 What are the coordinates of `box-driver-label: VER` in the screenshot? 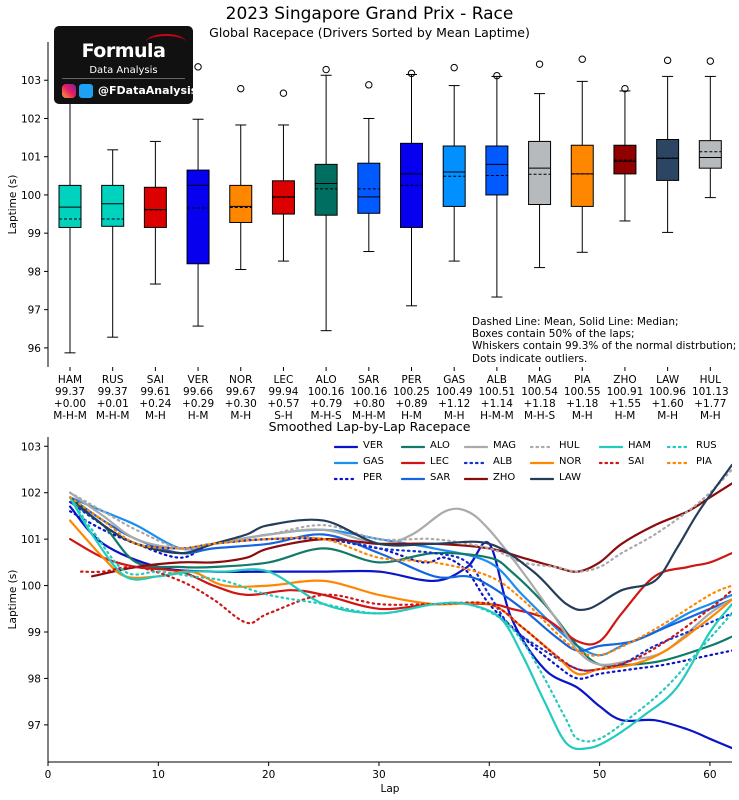 It's located at (198, 380).